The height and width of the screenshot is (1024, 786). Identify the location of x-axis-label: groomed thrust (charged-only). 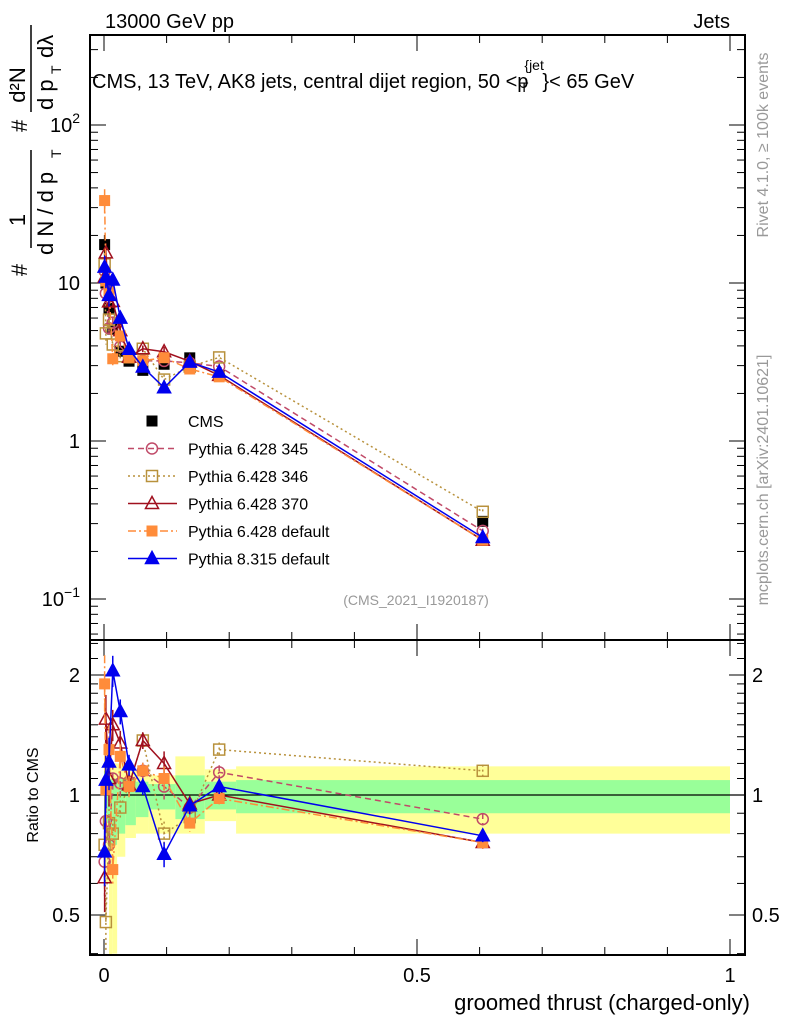
(602, 1002).